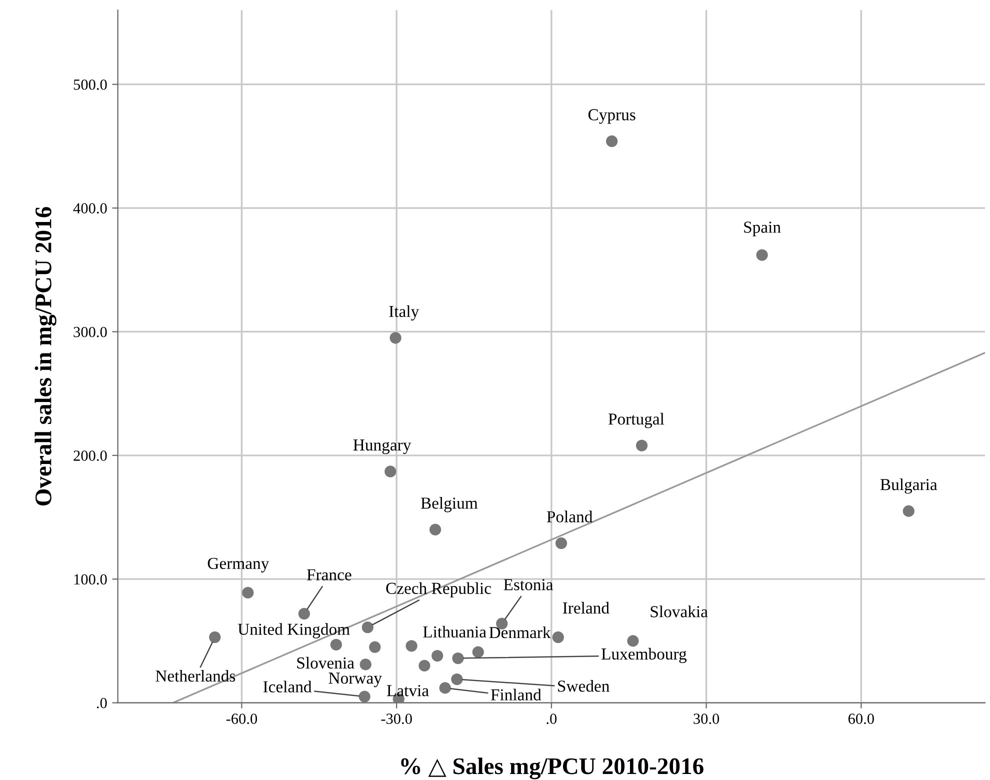 Image resolution: width=990 pixels, height=780 pixels. I want to click on annotation: France, so click(329, 574).